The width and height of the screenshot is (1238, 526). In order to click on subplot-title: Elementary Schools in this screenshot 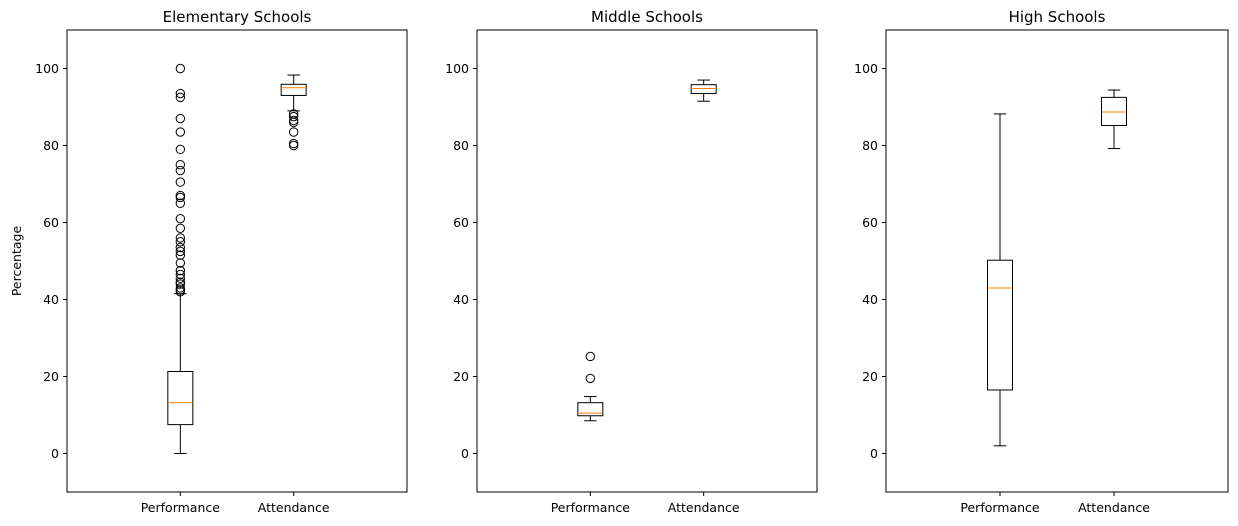, I will do `click(237, 17)`.